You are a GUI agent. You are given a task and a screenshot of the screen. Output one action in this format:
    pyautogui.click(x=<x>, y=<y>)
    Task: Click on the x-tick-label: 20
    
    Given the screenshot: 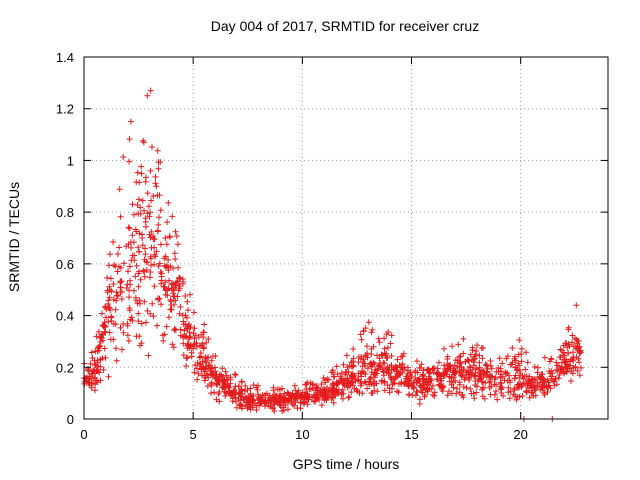 What is the action you would take?
    pyautogui.click(x=520, y=434)
    